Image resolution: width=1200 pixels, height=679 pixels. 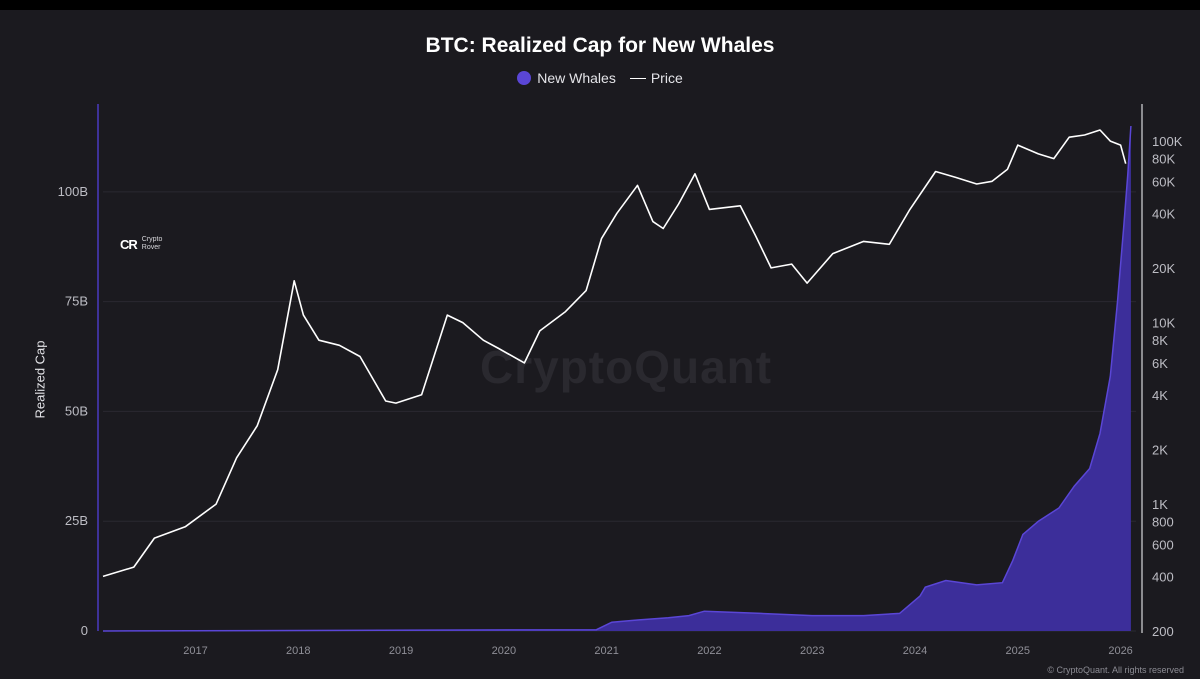 I want to click on y-right-tick-label-60K: 60K, so click(x=1163, y=181).